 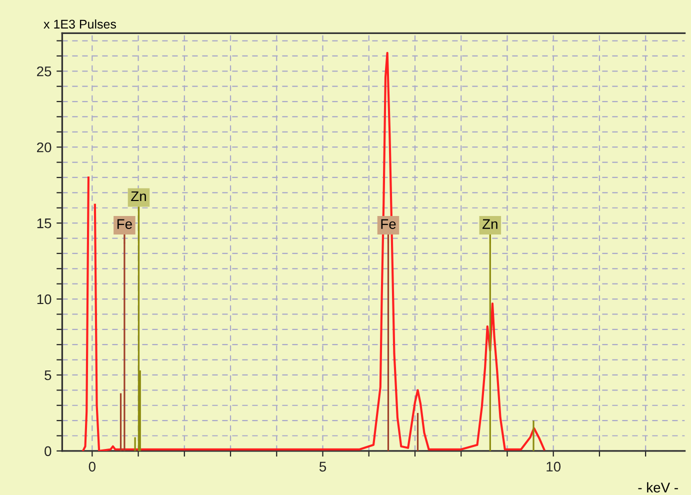 I want to click on x-tick-label: 10, so click(x=553, y=467).